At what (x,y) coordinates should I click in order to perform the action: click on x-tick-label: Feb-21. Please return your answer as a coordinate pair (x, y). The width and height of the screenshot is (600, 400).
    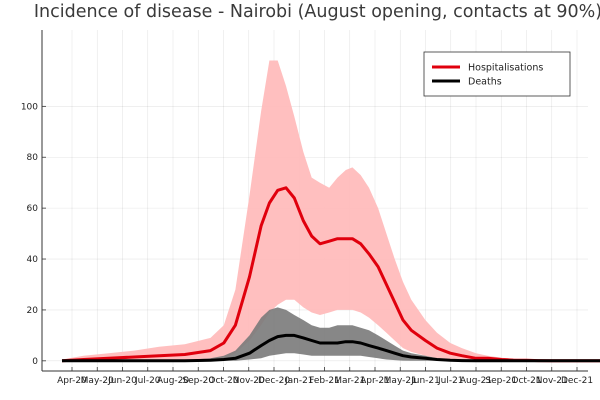
    Looking at the image, I should click on (324, 381).